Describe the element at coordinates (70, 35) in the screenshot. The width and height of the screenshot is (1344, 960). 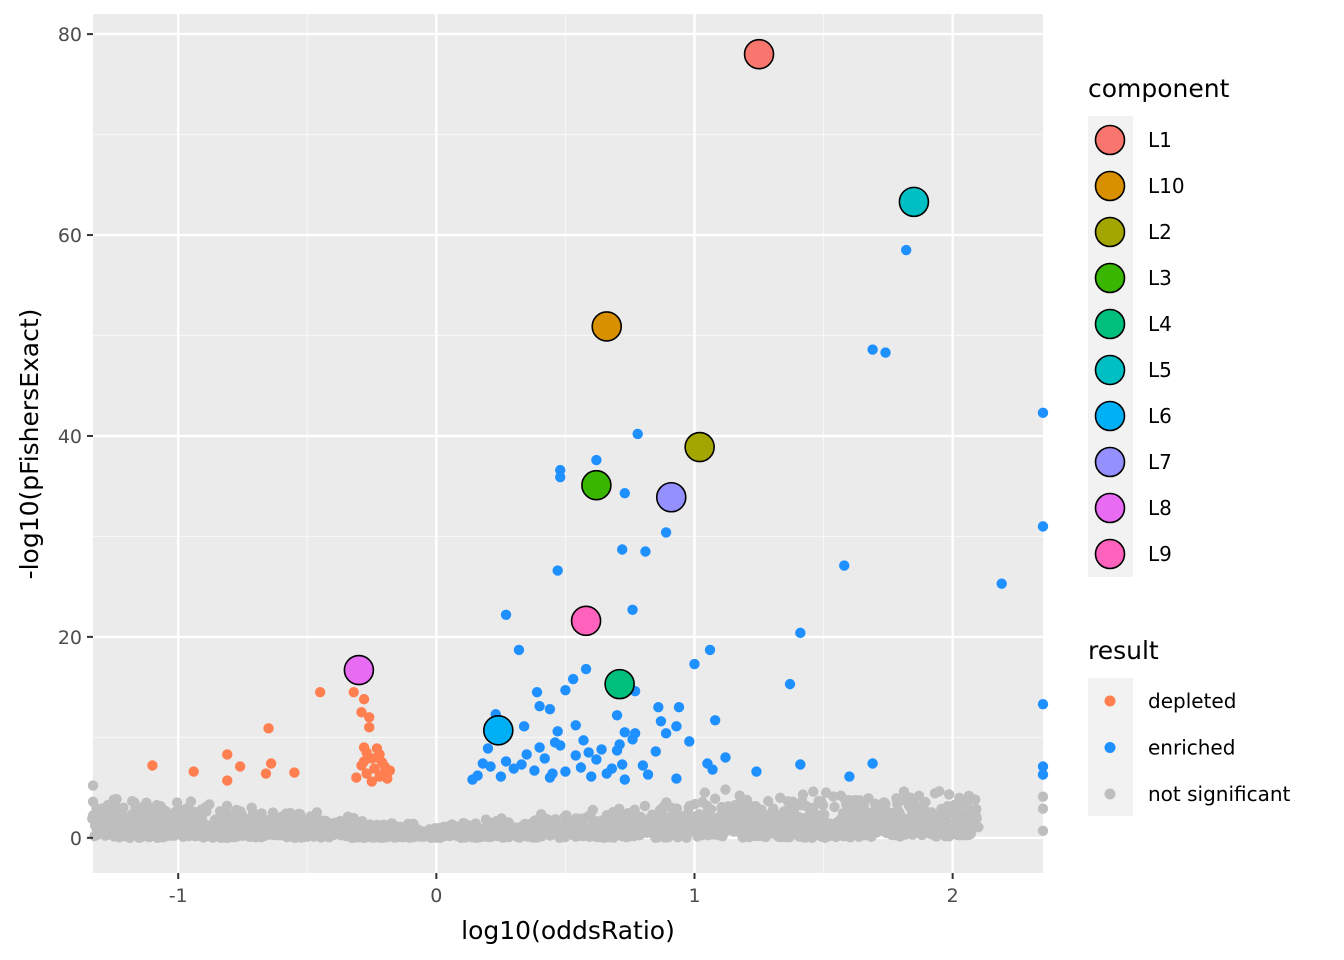
I see `y-tick-label: 80` at that location.